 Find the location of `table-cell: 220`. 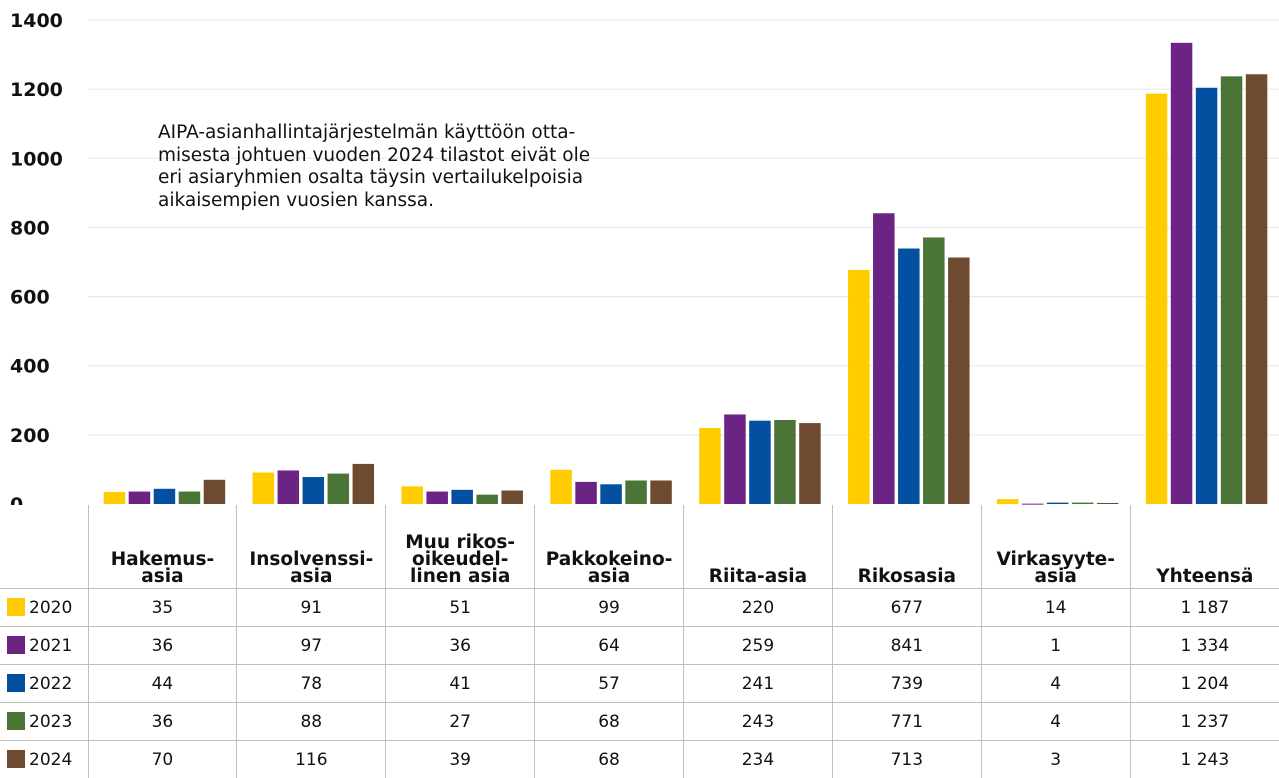

table-cell: 220 is located at coordinates (758, 608).